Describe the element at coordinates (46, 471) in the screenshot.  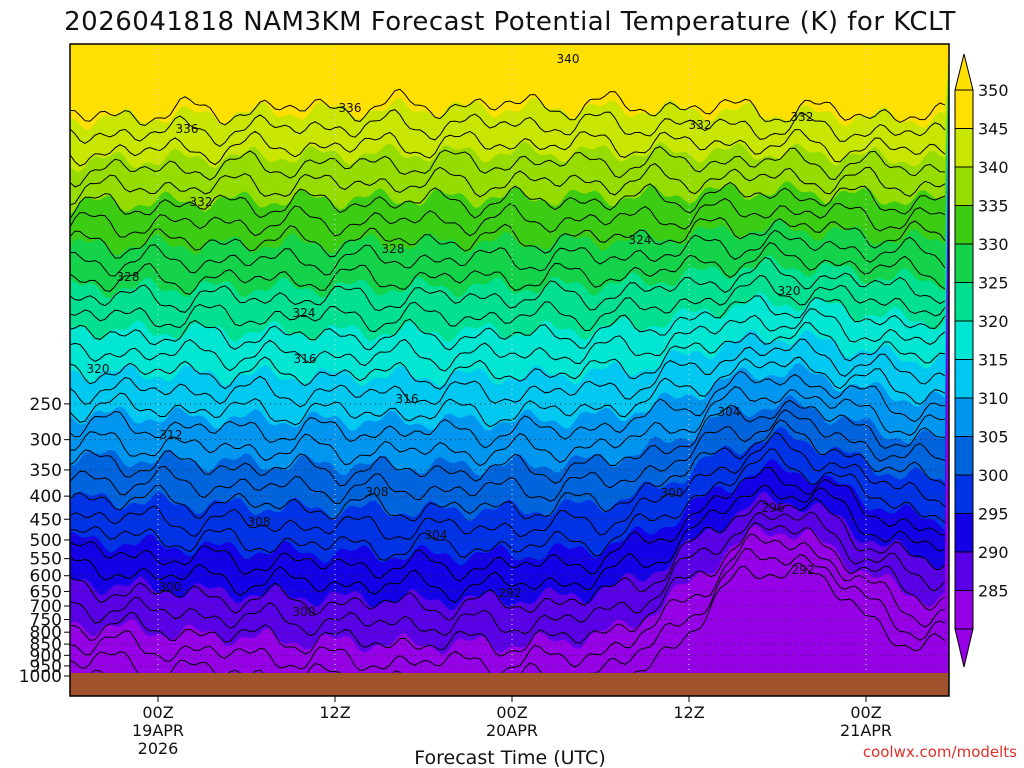
I see `y-tick-label: 350` at that location.